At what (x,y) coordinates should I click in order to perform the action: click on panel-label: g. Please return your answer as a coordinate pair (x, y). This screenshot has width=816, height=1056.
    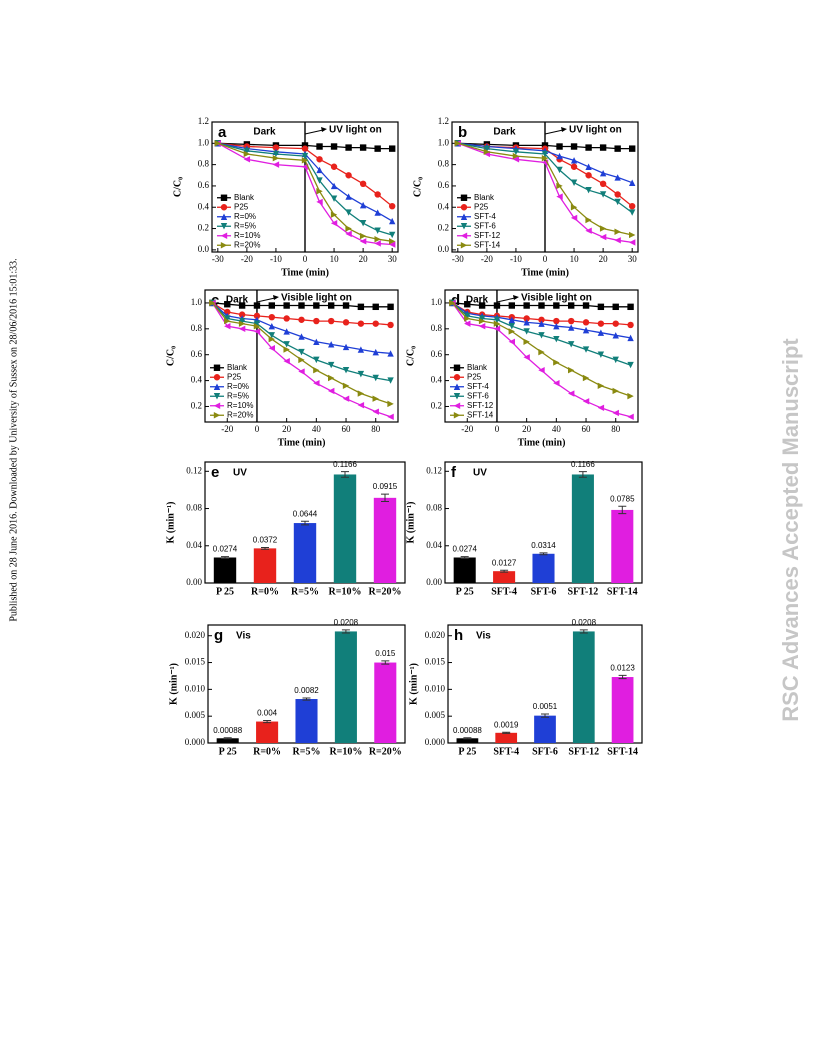
    Looking at the image, I should click on (218, 635).